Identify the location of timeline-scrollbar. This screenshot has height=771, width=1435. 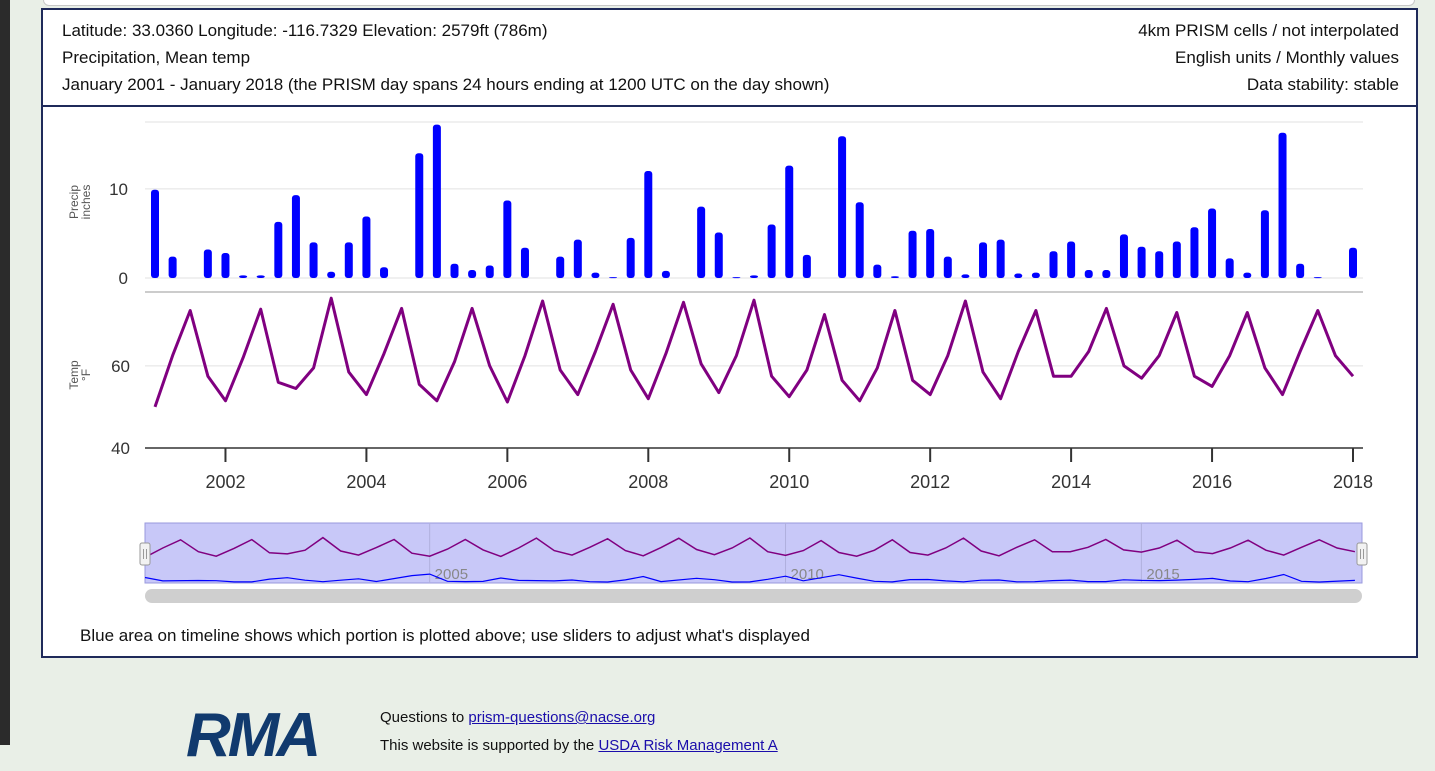
(753, 596).